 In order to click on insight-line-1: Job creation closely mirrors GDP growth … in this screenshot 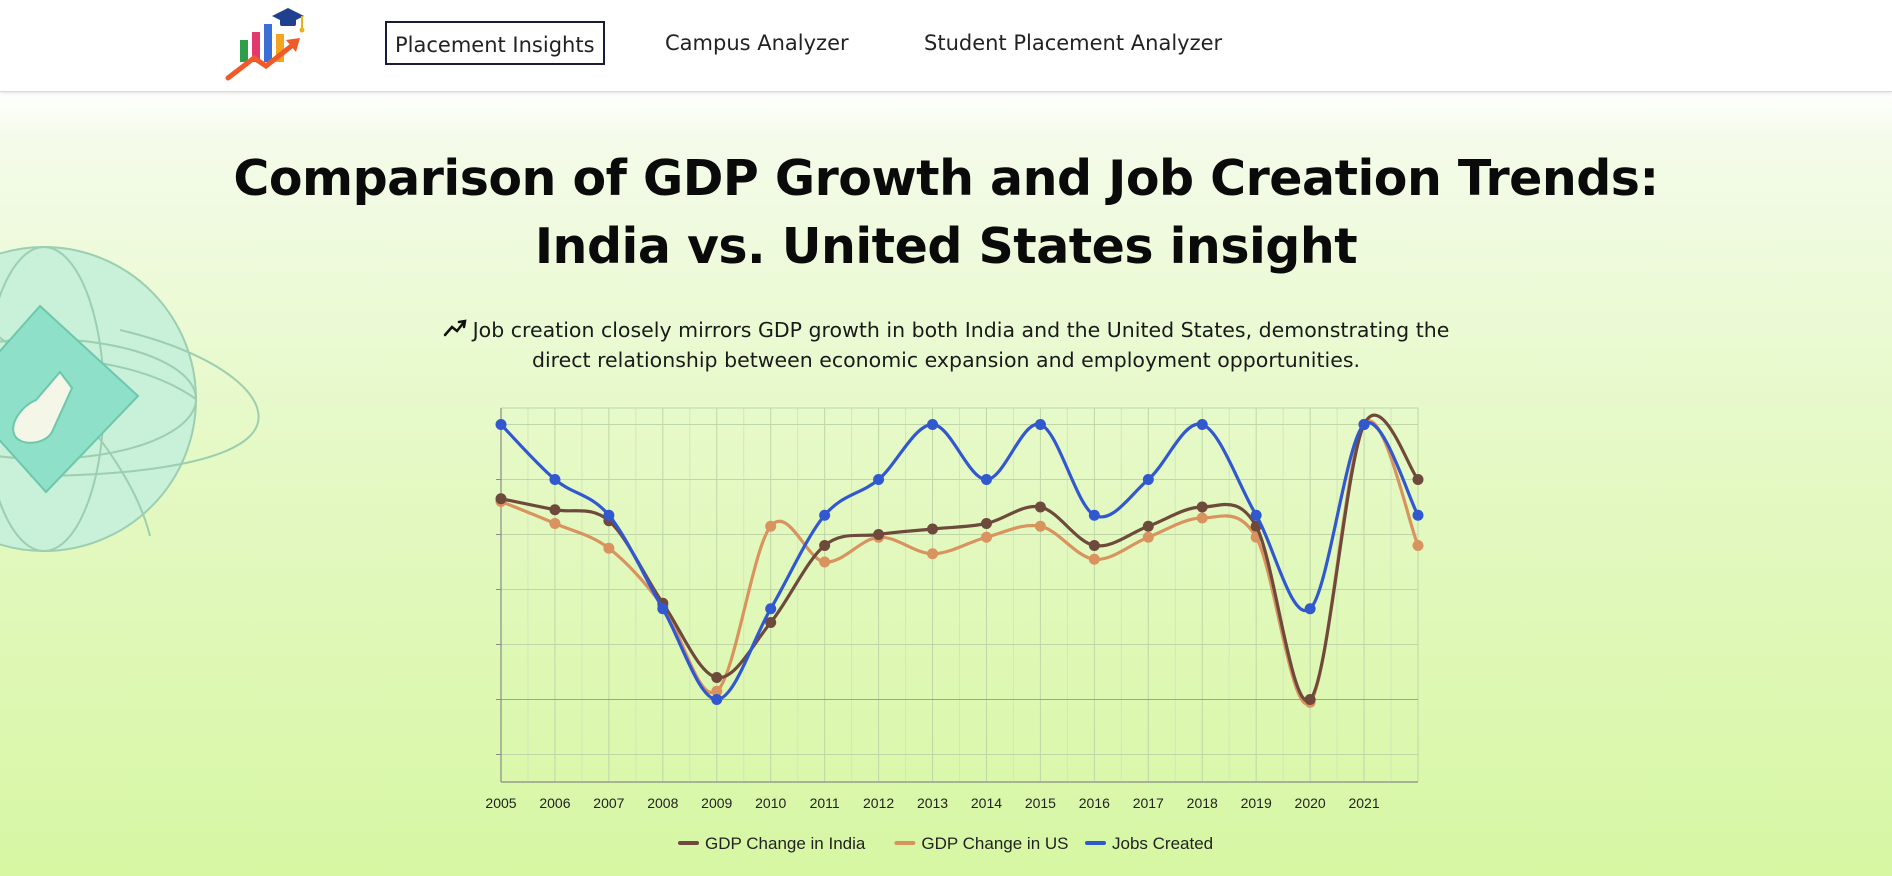, I will do `click(961, 330)`.